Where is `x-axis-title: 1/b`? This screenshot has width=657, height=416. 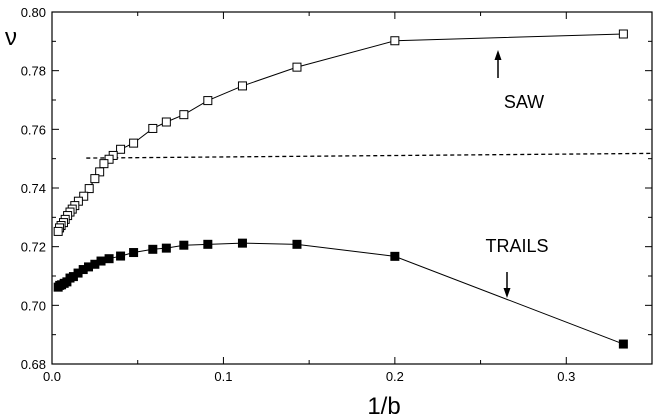
x-axis-title: 1/b is located at coordinates (383, 404).